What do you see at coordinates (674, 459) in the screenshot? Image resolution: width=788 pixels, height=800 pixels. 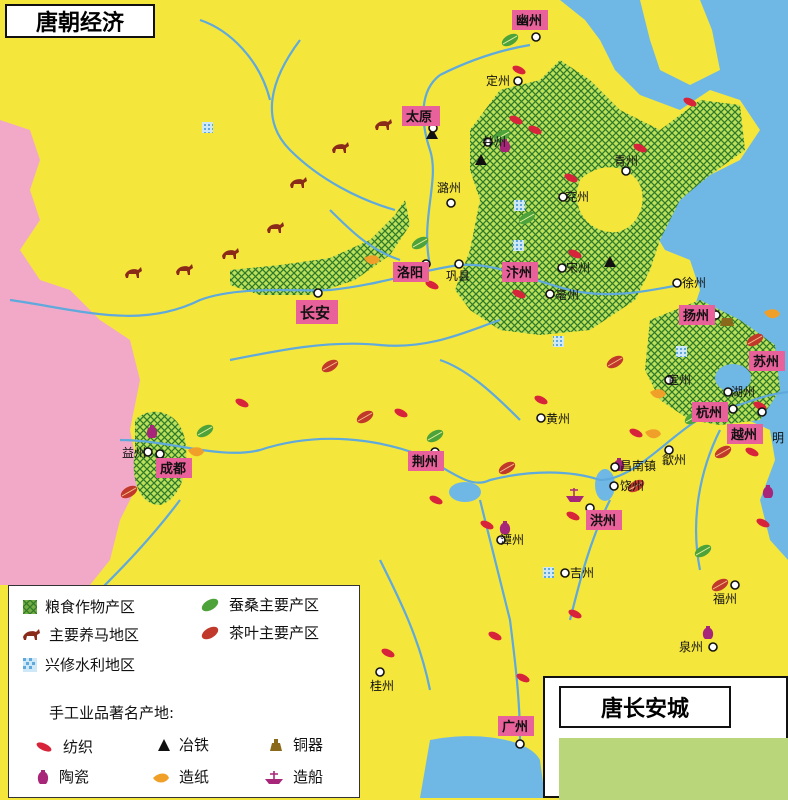 I see `city-label-shezhou: 歙州` at bounding box center [674, 459].